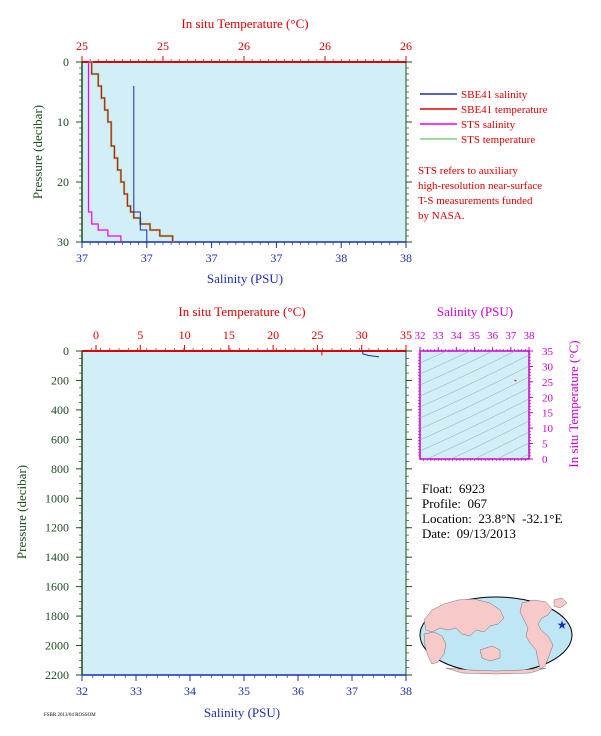 This screenshot has height=736, width=601. Describe the element at coordinates (57, 675) in the screenshot. I see `bottom-pressure-tick-label: 2200` at that location.